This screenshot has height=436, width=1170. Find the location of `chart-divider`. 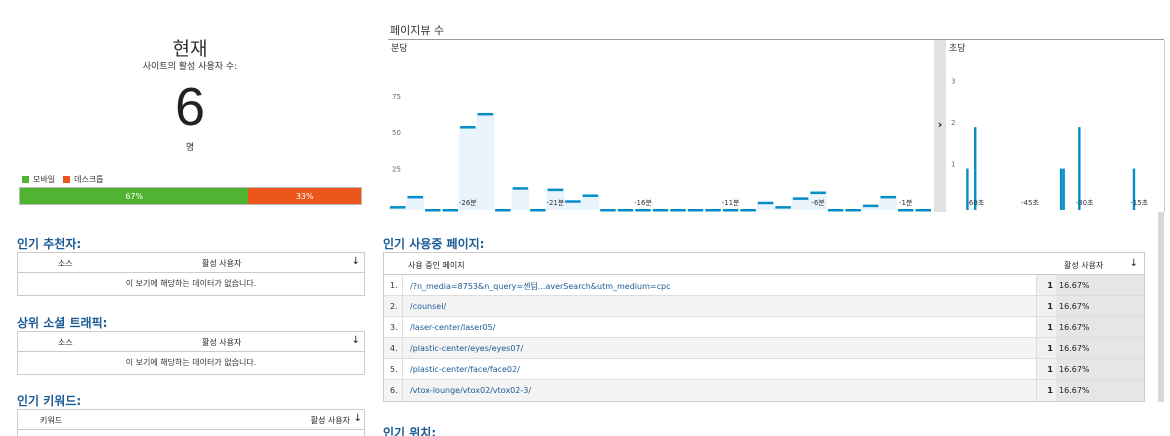

chart-divider is located at coordinates (940, 126).